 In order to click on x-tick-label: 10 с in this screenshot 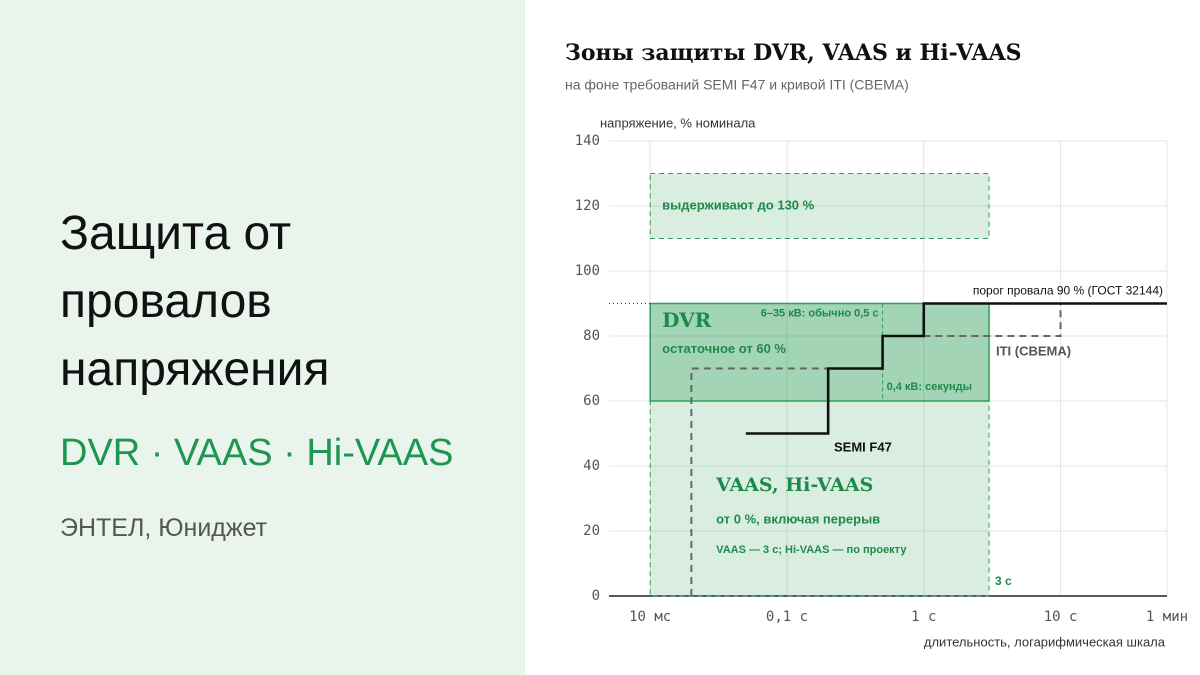, I will do `click(1061, 617)`.